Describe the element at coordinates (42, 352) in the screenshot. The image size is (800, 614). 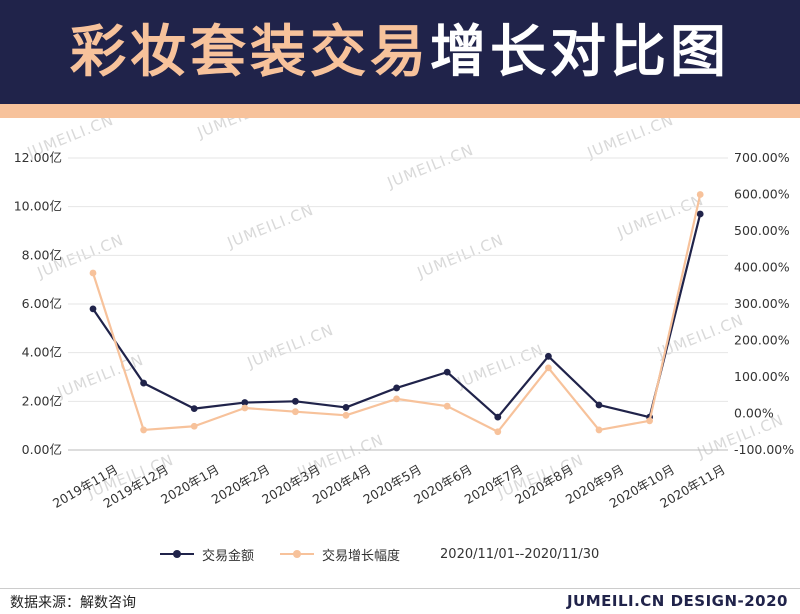
I see `y-left-tick-label: 4.00亿` at that location.